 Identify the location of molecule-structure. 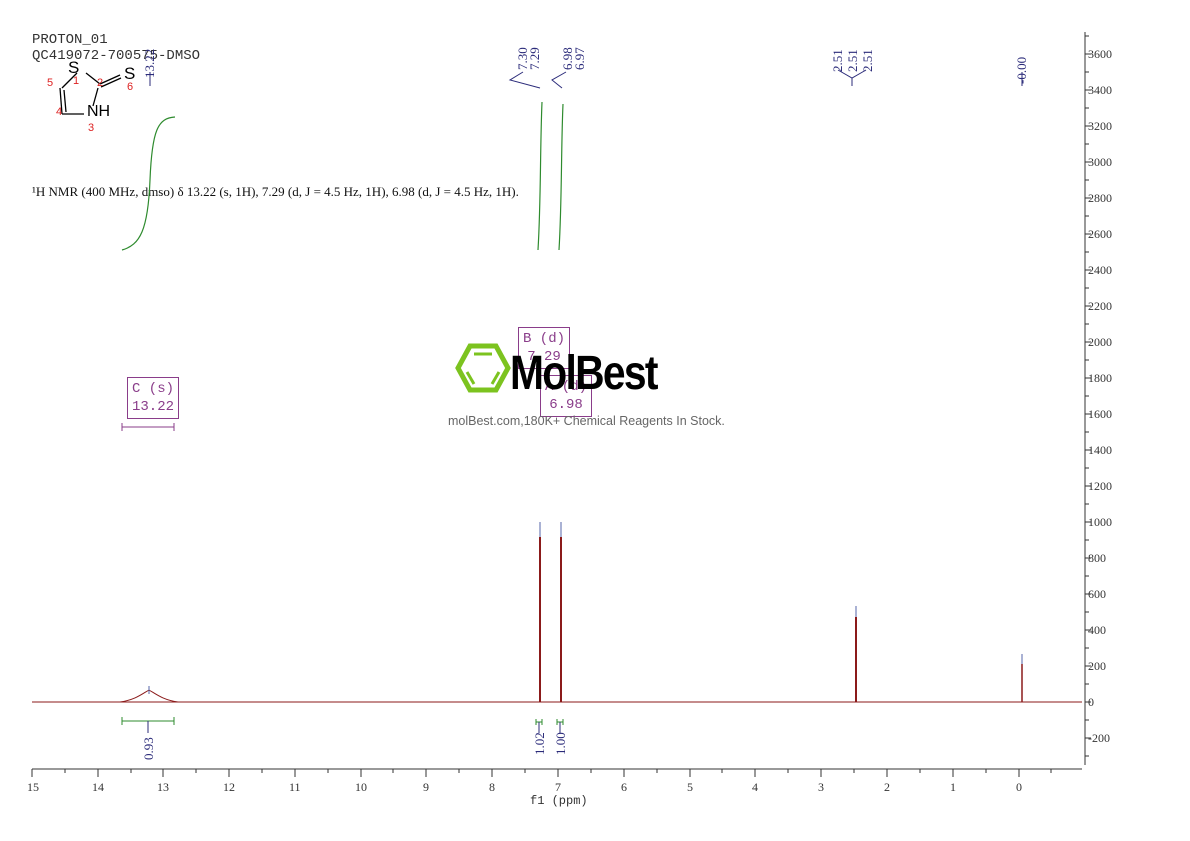
(90, 93).